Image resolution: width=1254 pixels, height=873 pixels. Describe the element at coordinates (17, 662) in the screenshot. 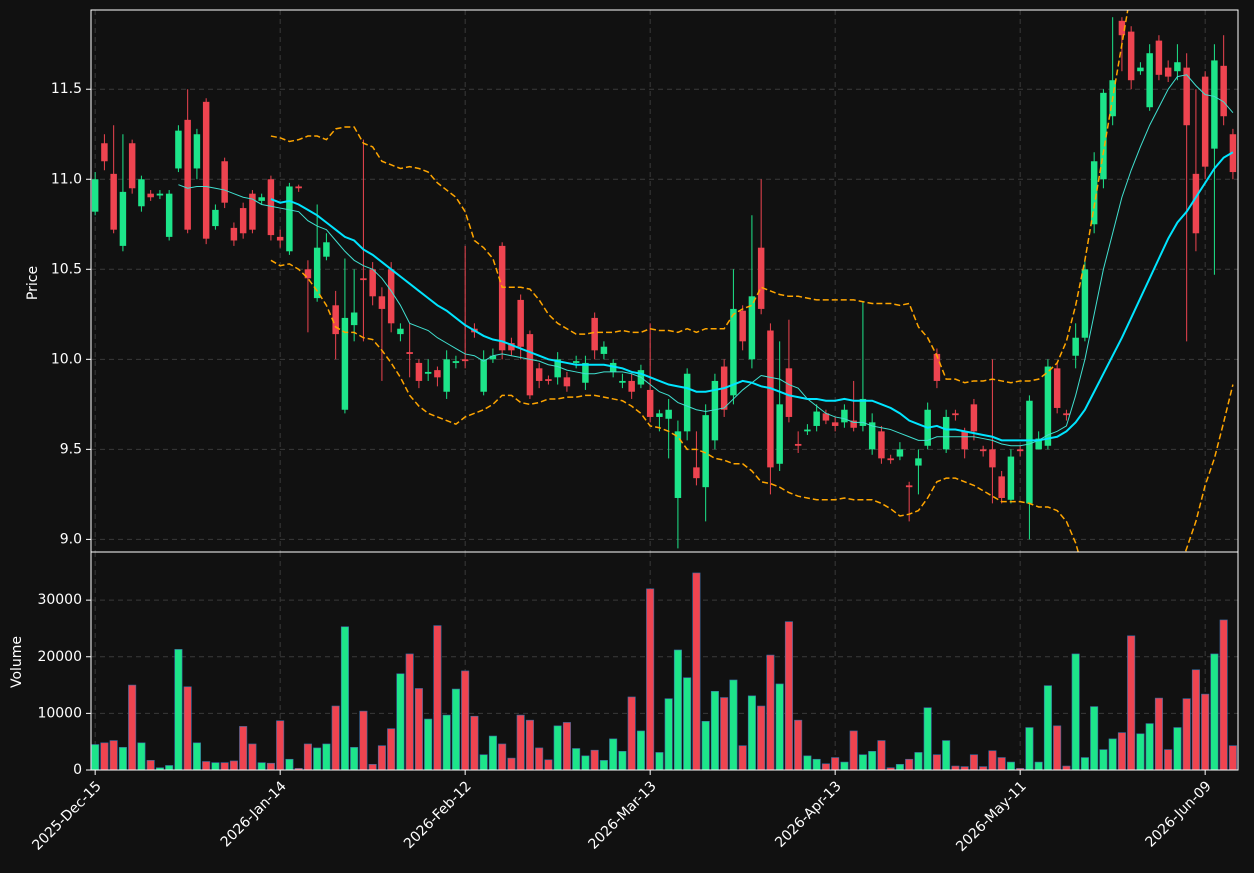

I see `volume-axis-label: Volume` at that location.